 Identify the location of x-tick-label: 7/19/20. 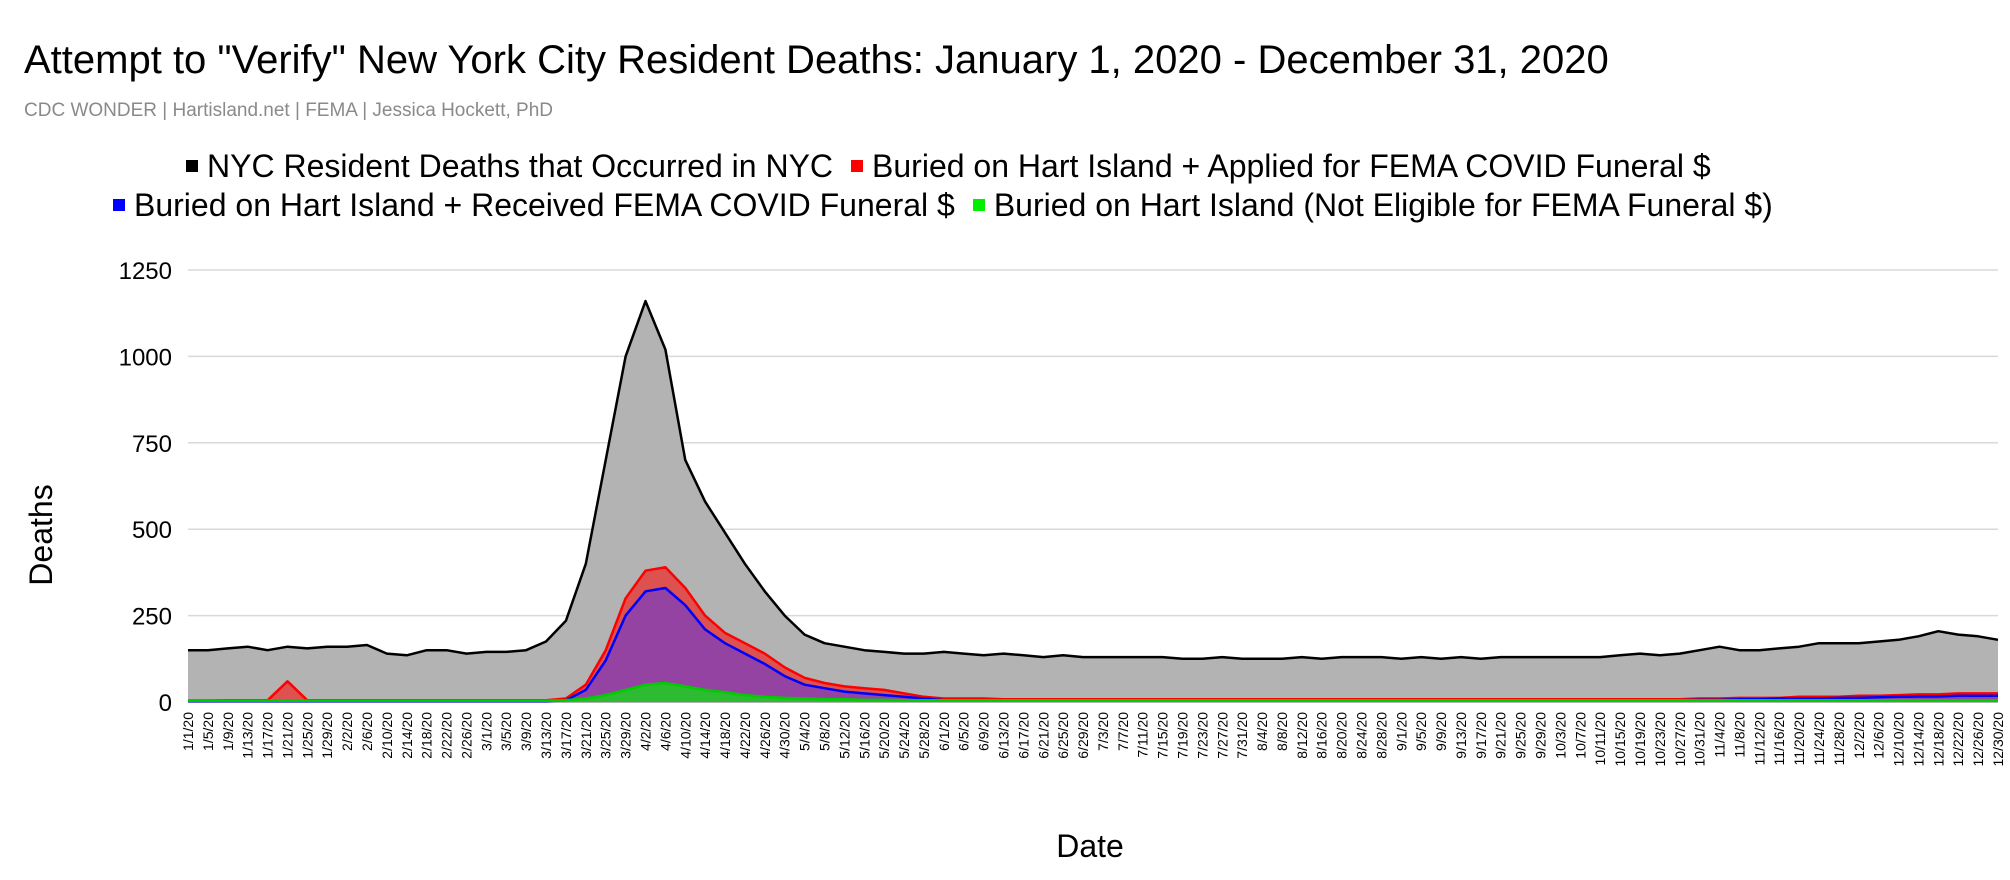
(1183, 735).